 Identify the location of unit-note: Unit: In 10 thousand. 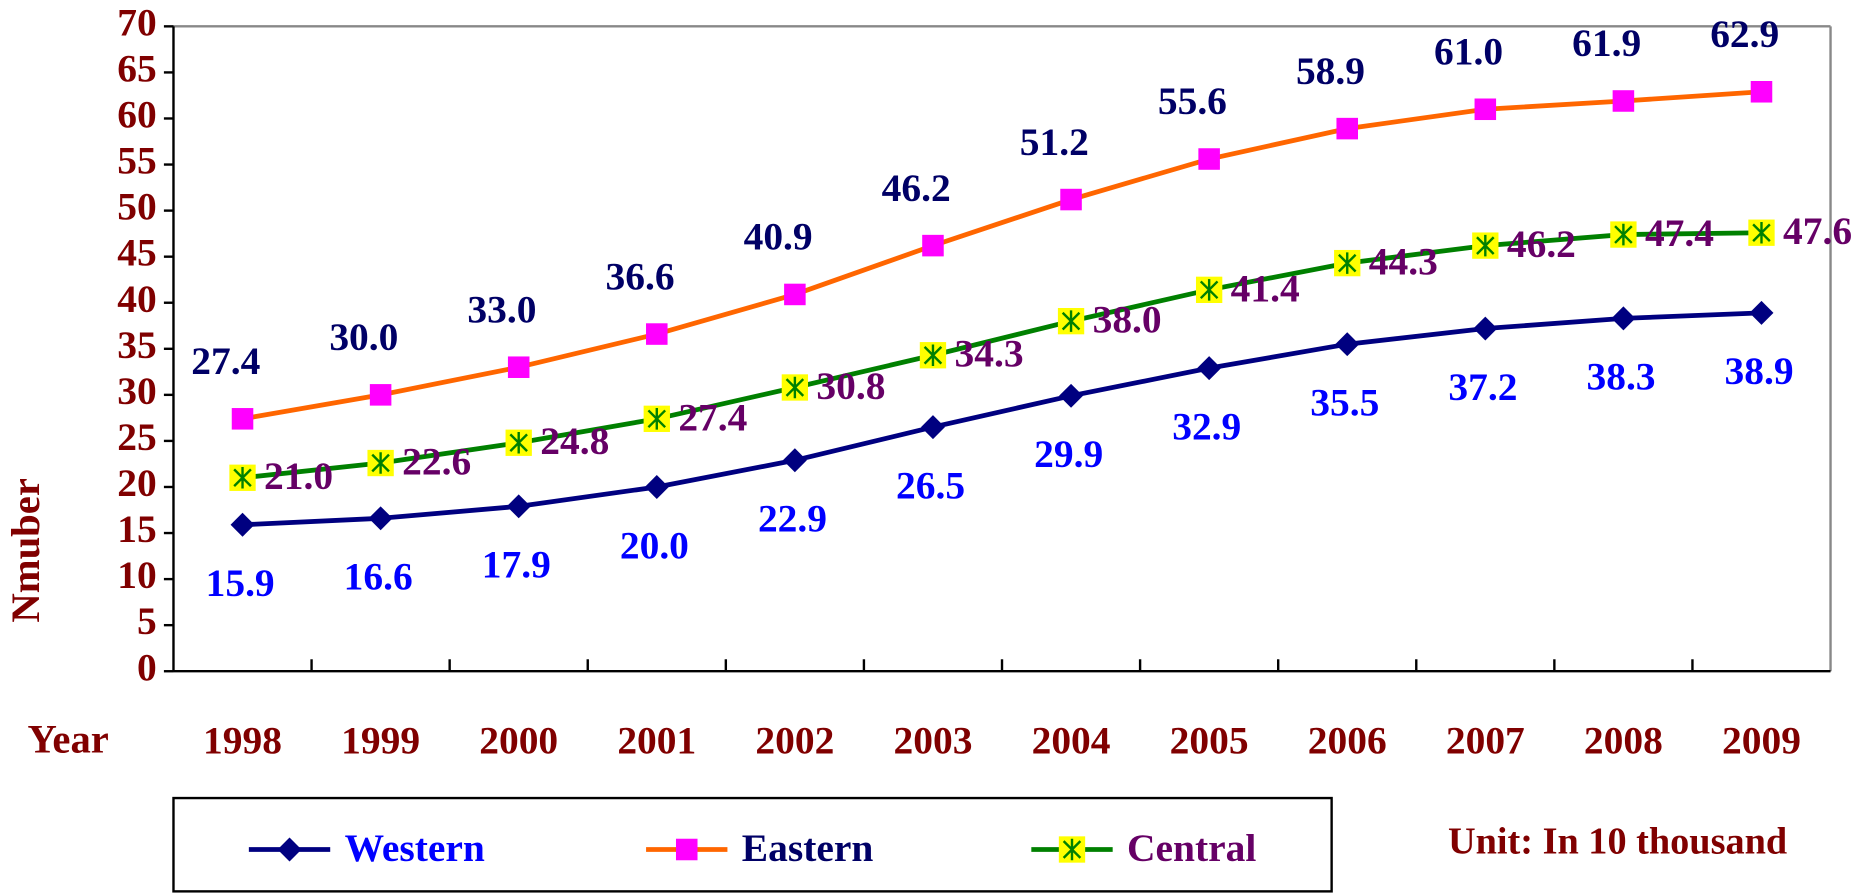
(1617, 841).